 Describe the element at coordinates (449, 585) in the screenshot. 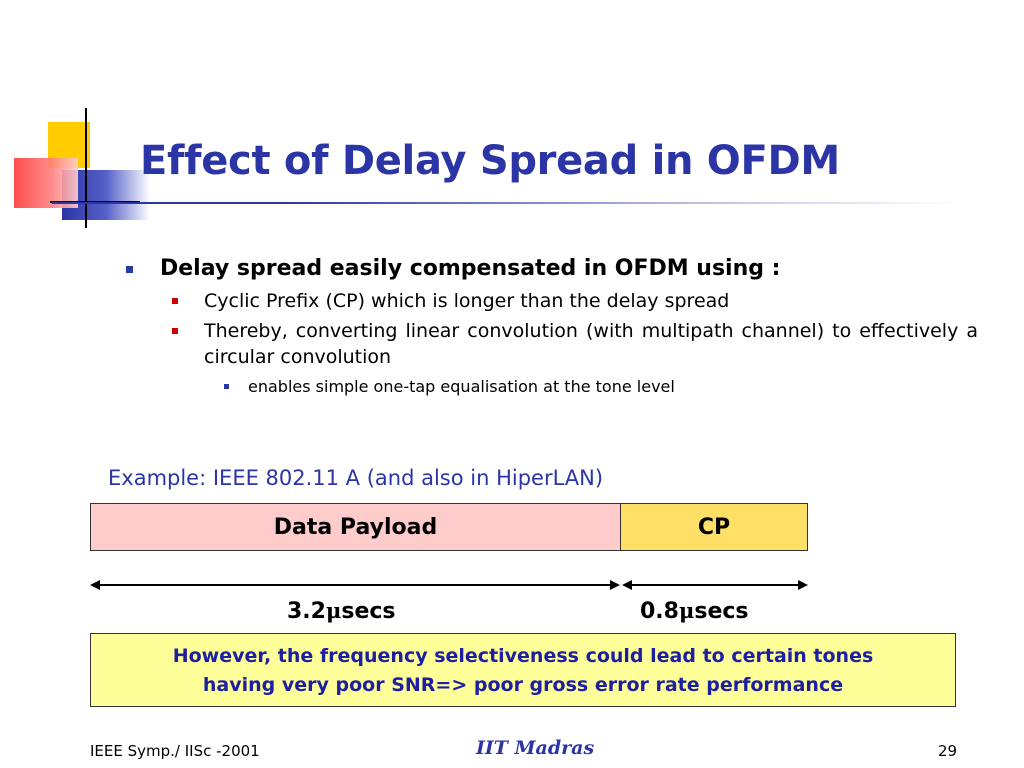

I see `duration-arrows` at that location.